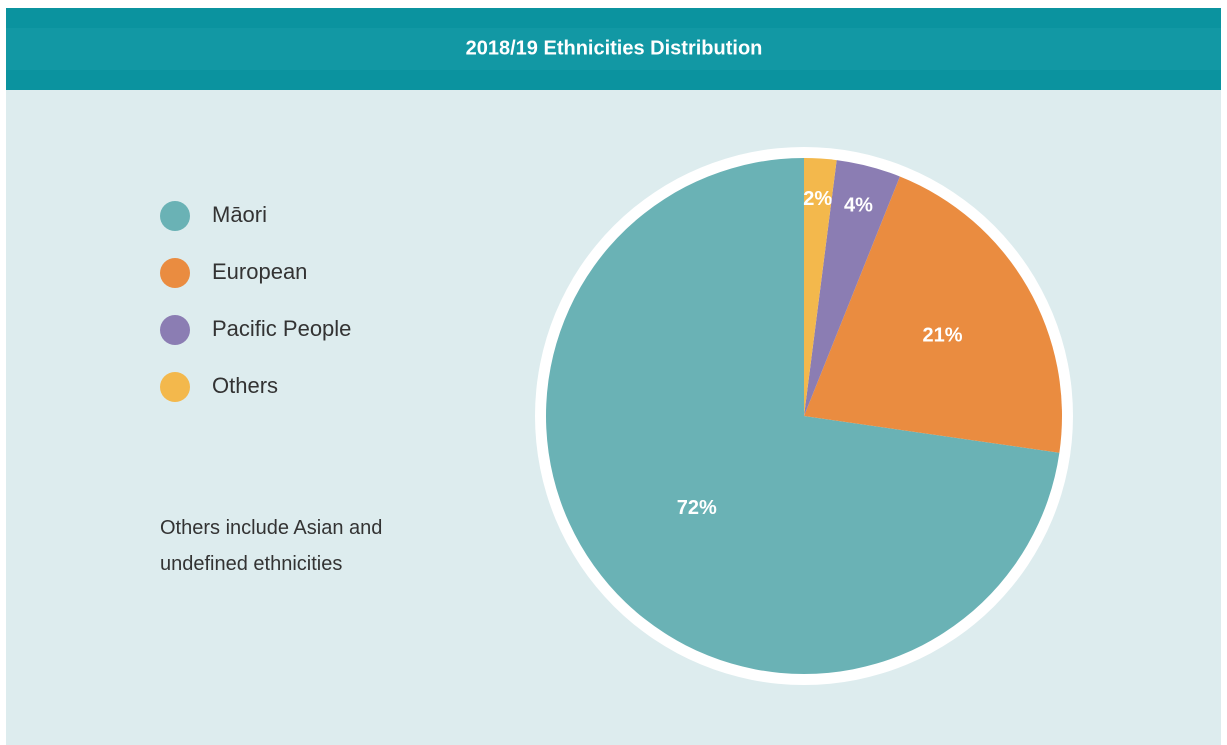  What do you see at coordinates (943, 335) in the screenshot?
I see `data-label: 21%` at bounding box center [943, 335].